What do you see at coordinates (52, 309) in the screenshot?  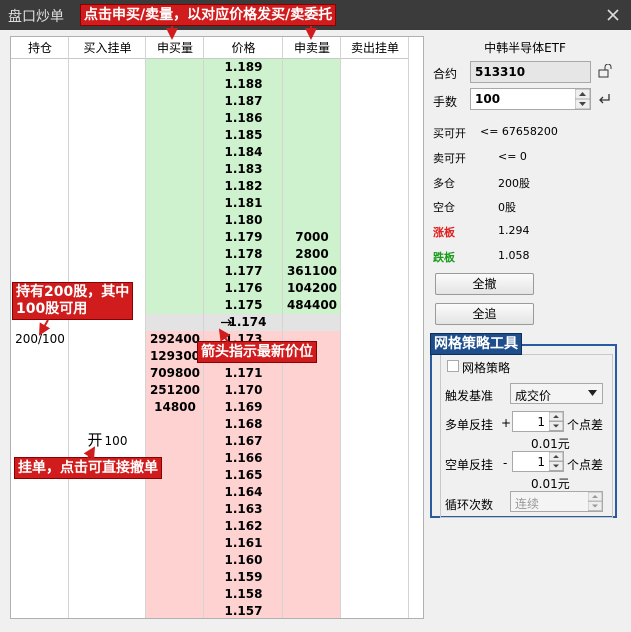 I see `annotation-line: 100股可用` at bounding box center [52, 309].